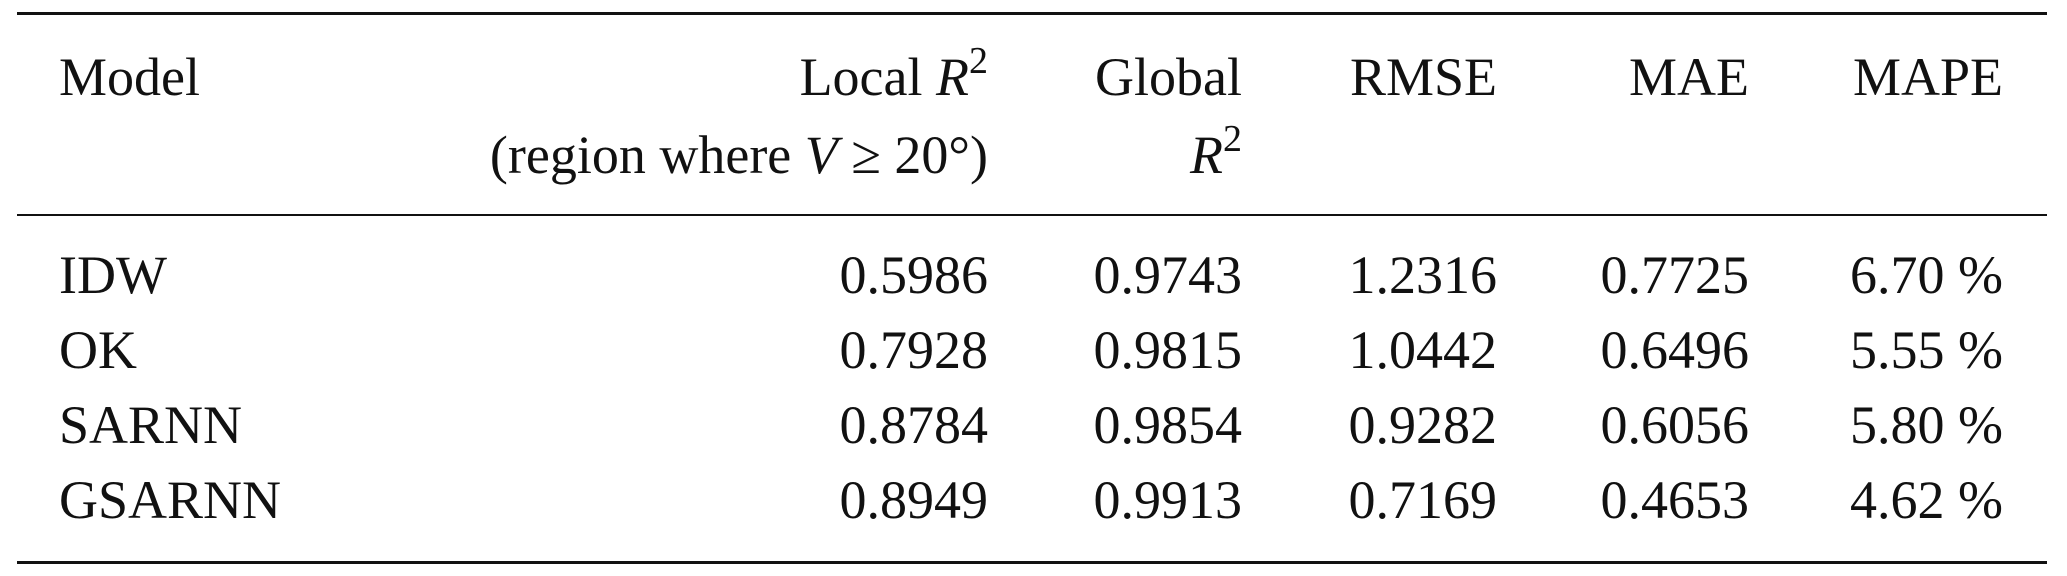 The image size is (2067, 576). What do you see at coordinates (1926, 500) in the screenshot?
I see `table-cell: 4.62 %` at bounding box center [1926, 500].